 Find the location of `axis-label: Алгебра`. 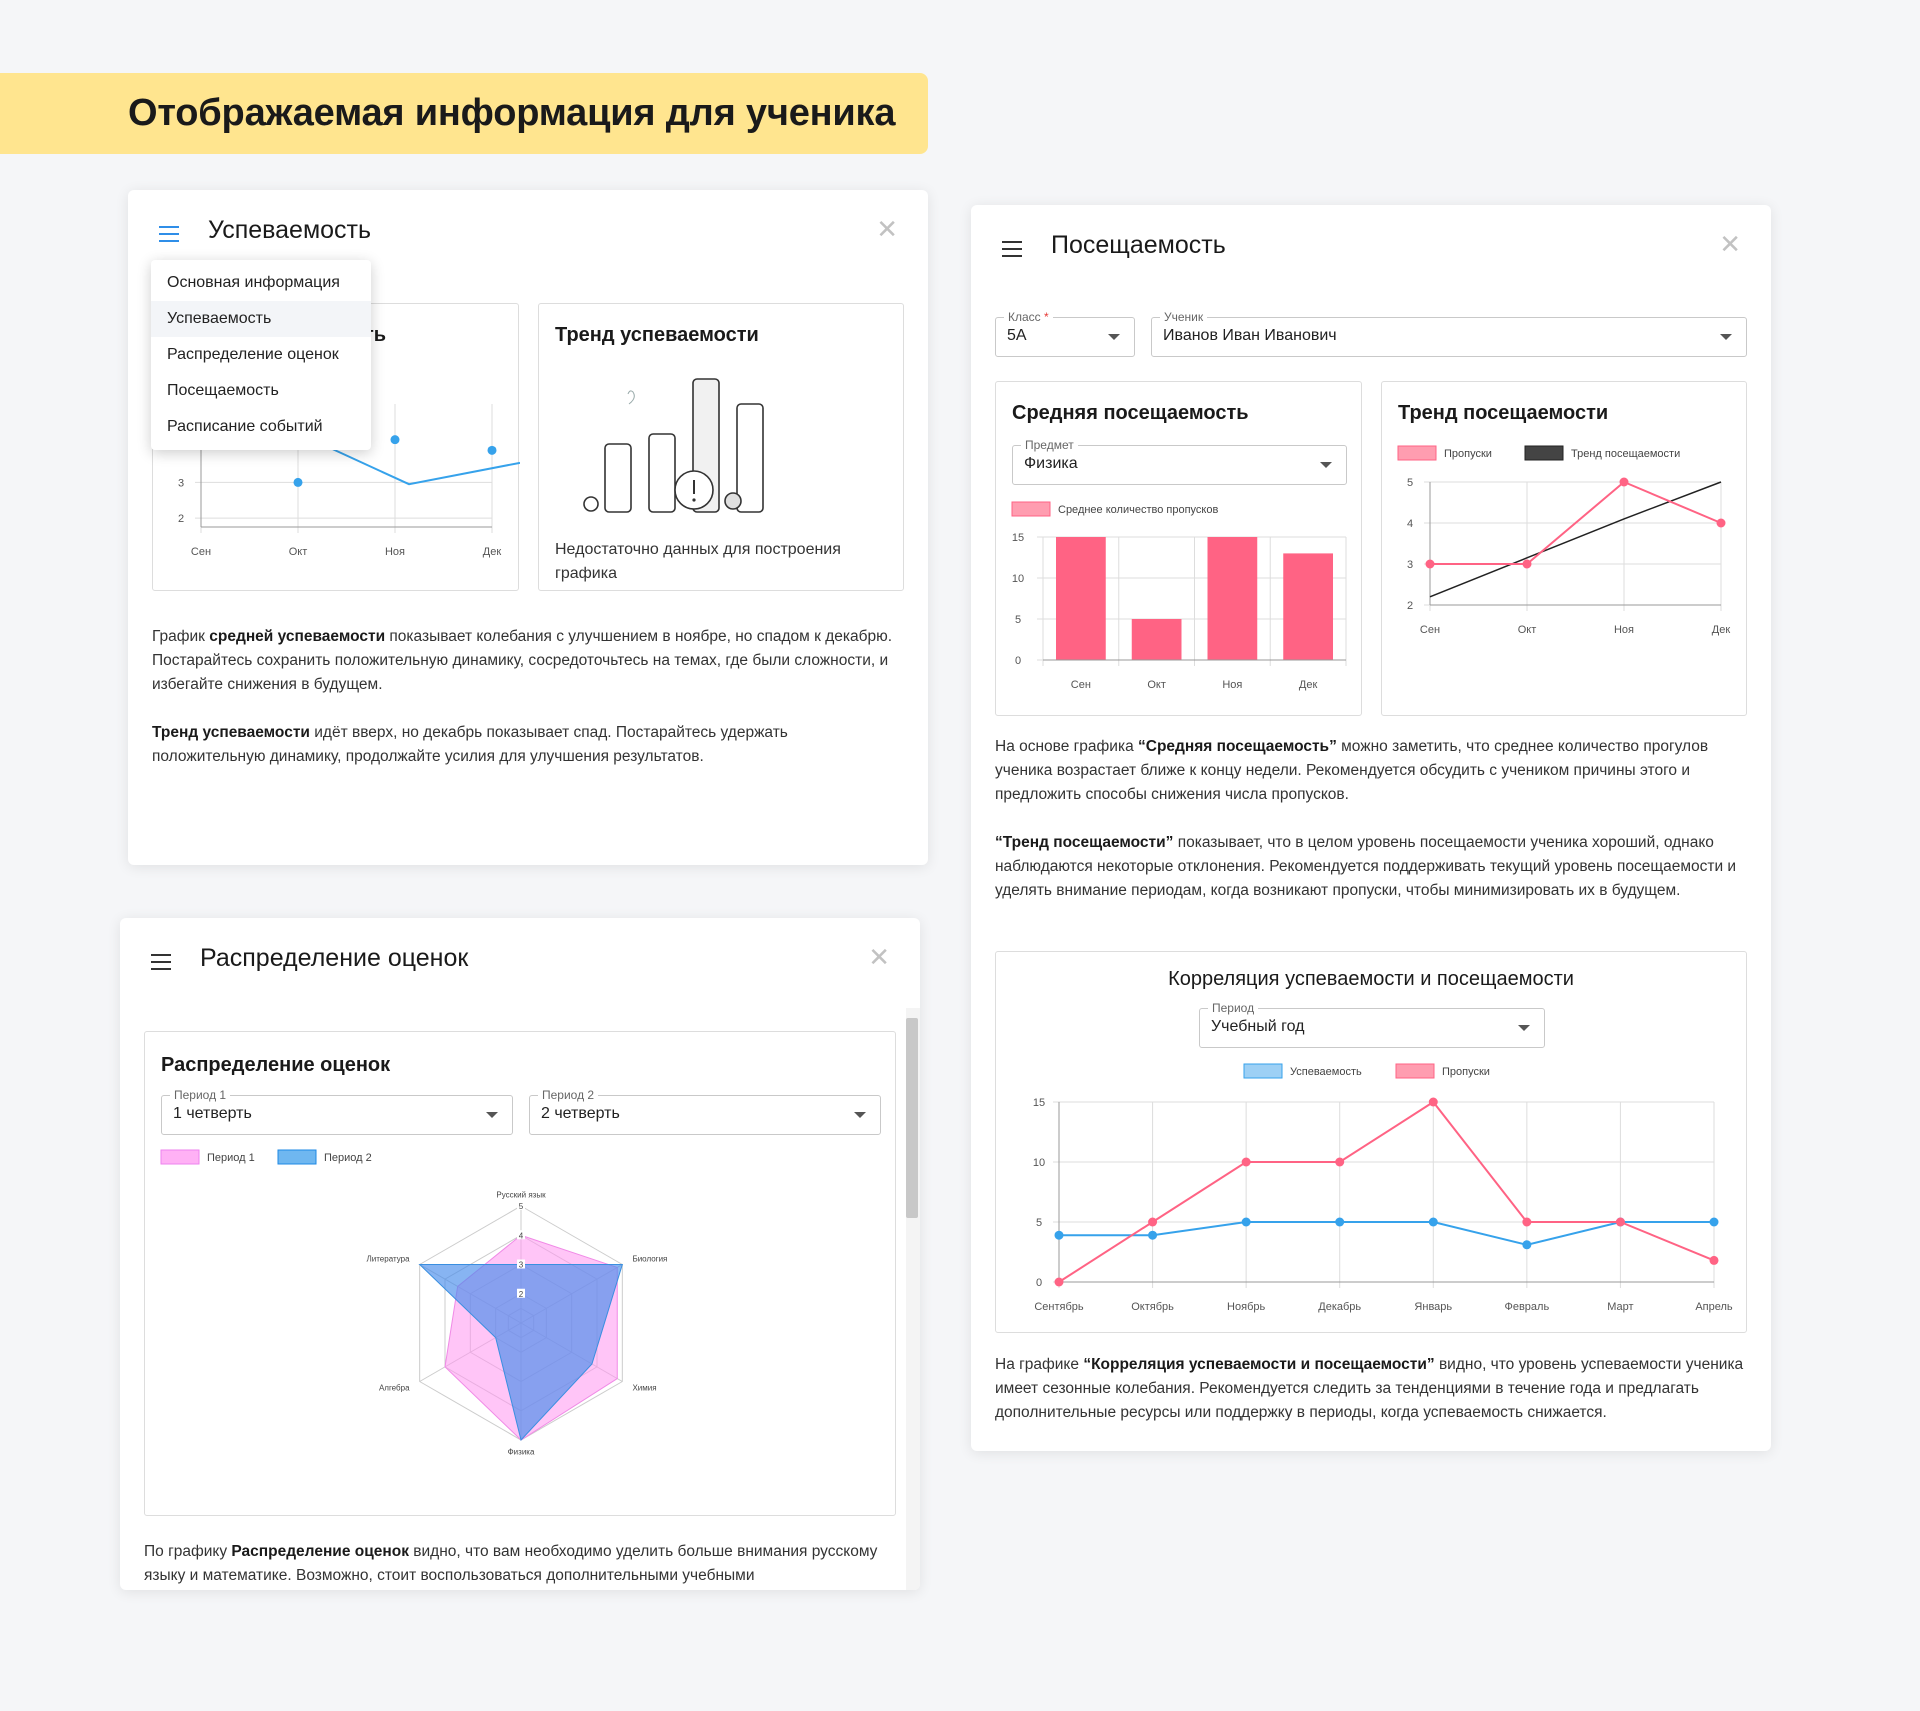

axis-label: Алгебра is located at coordinates (394, 1387).